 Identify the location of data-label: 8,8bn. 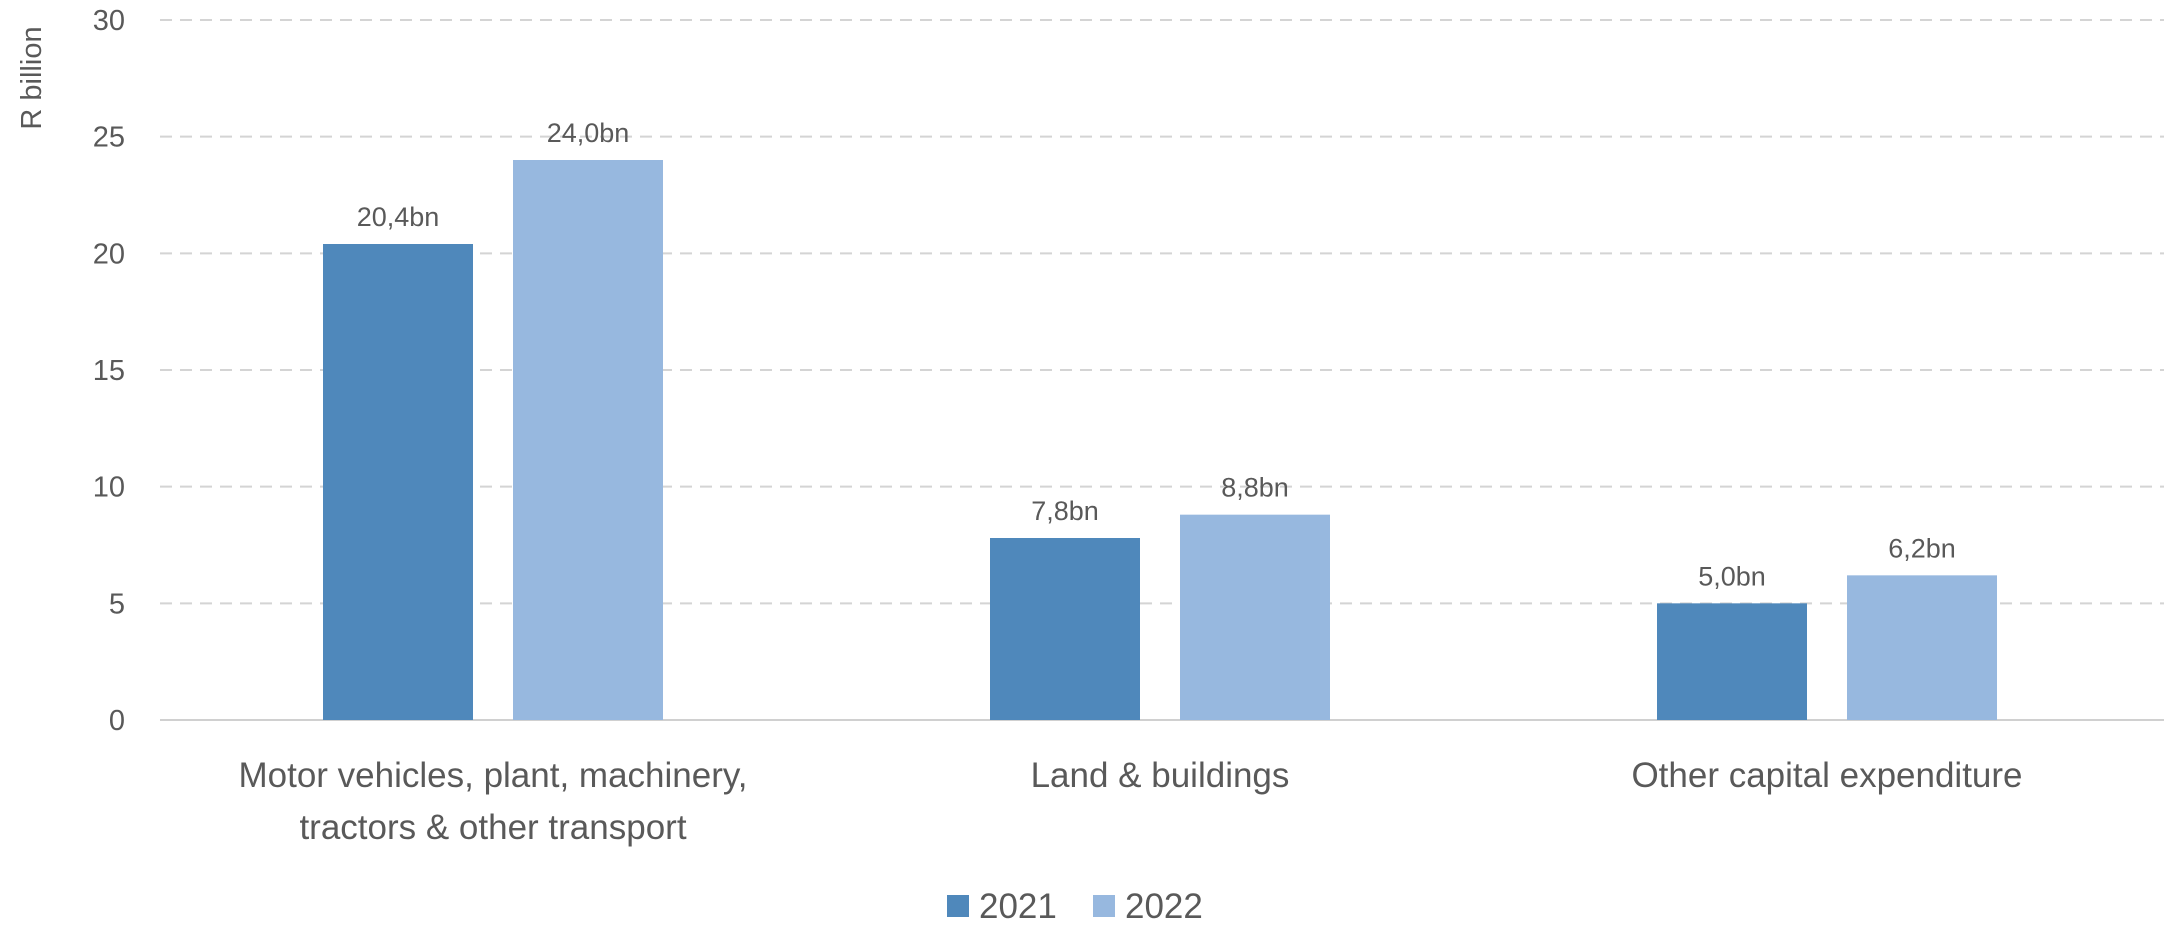
(1255, 488).